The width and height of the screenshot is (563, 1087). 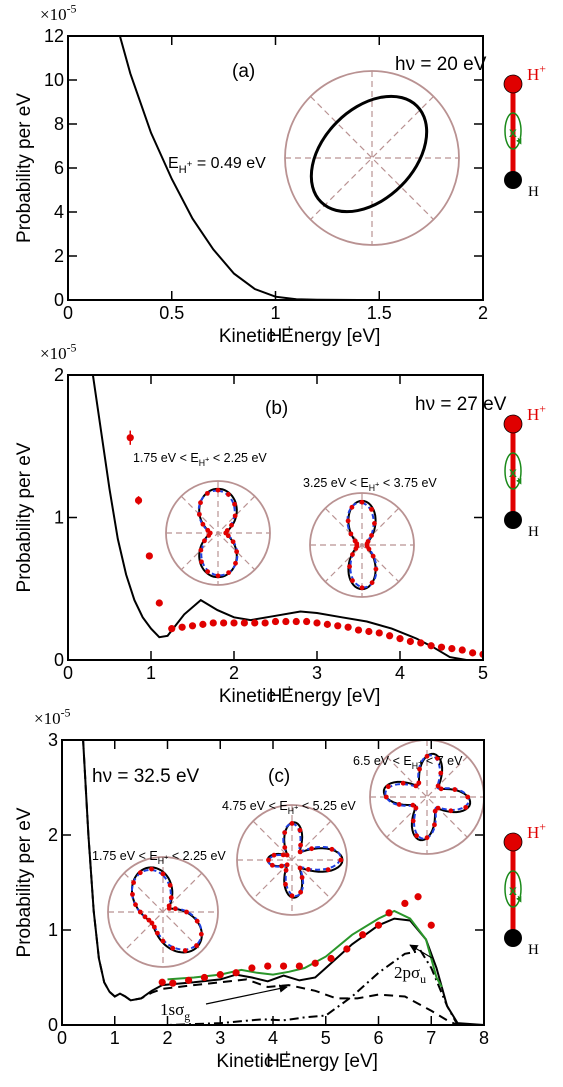 I want to click on annotation-part: +, so click(x=207, y=458).